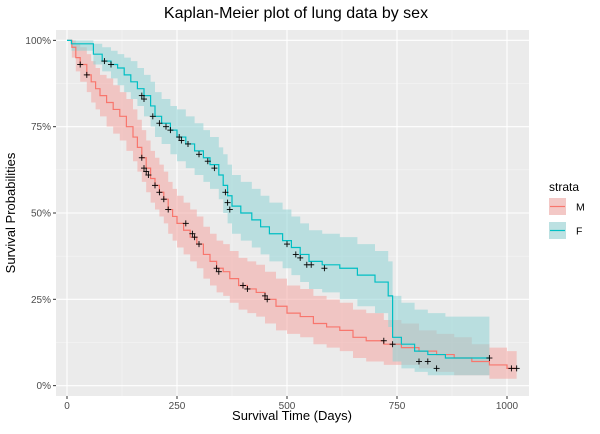 This screenshot has width=600, height=434. Describe the element at coordinates (38, 41) in the screenshot. I see `y-tick-label: 100%` at that location.